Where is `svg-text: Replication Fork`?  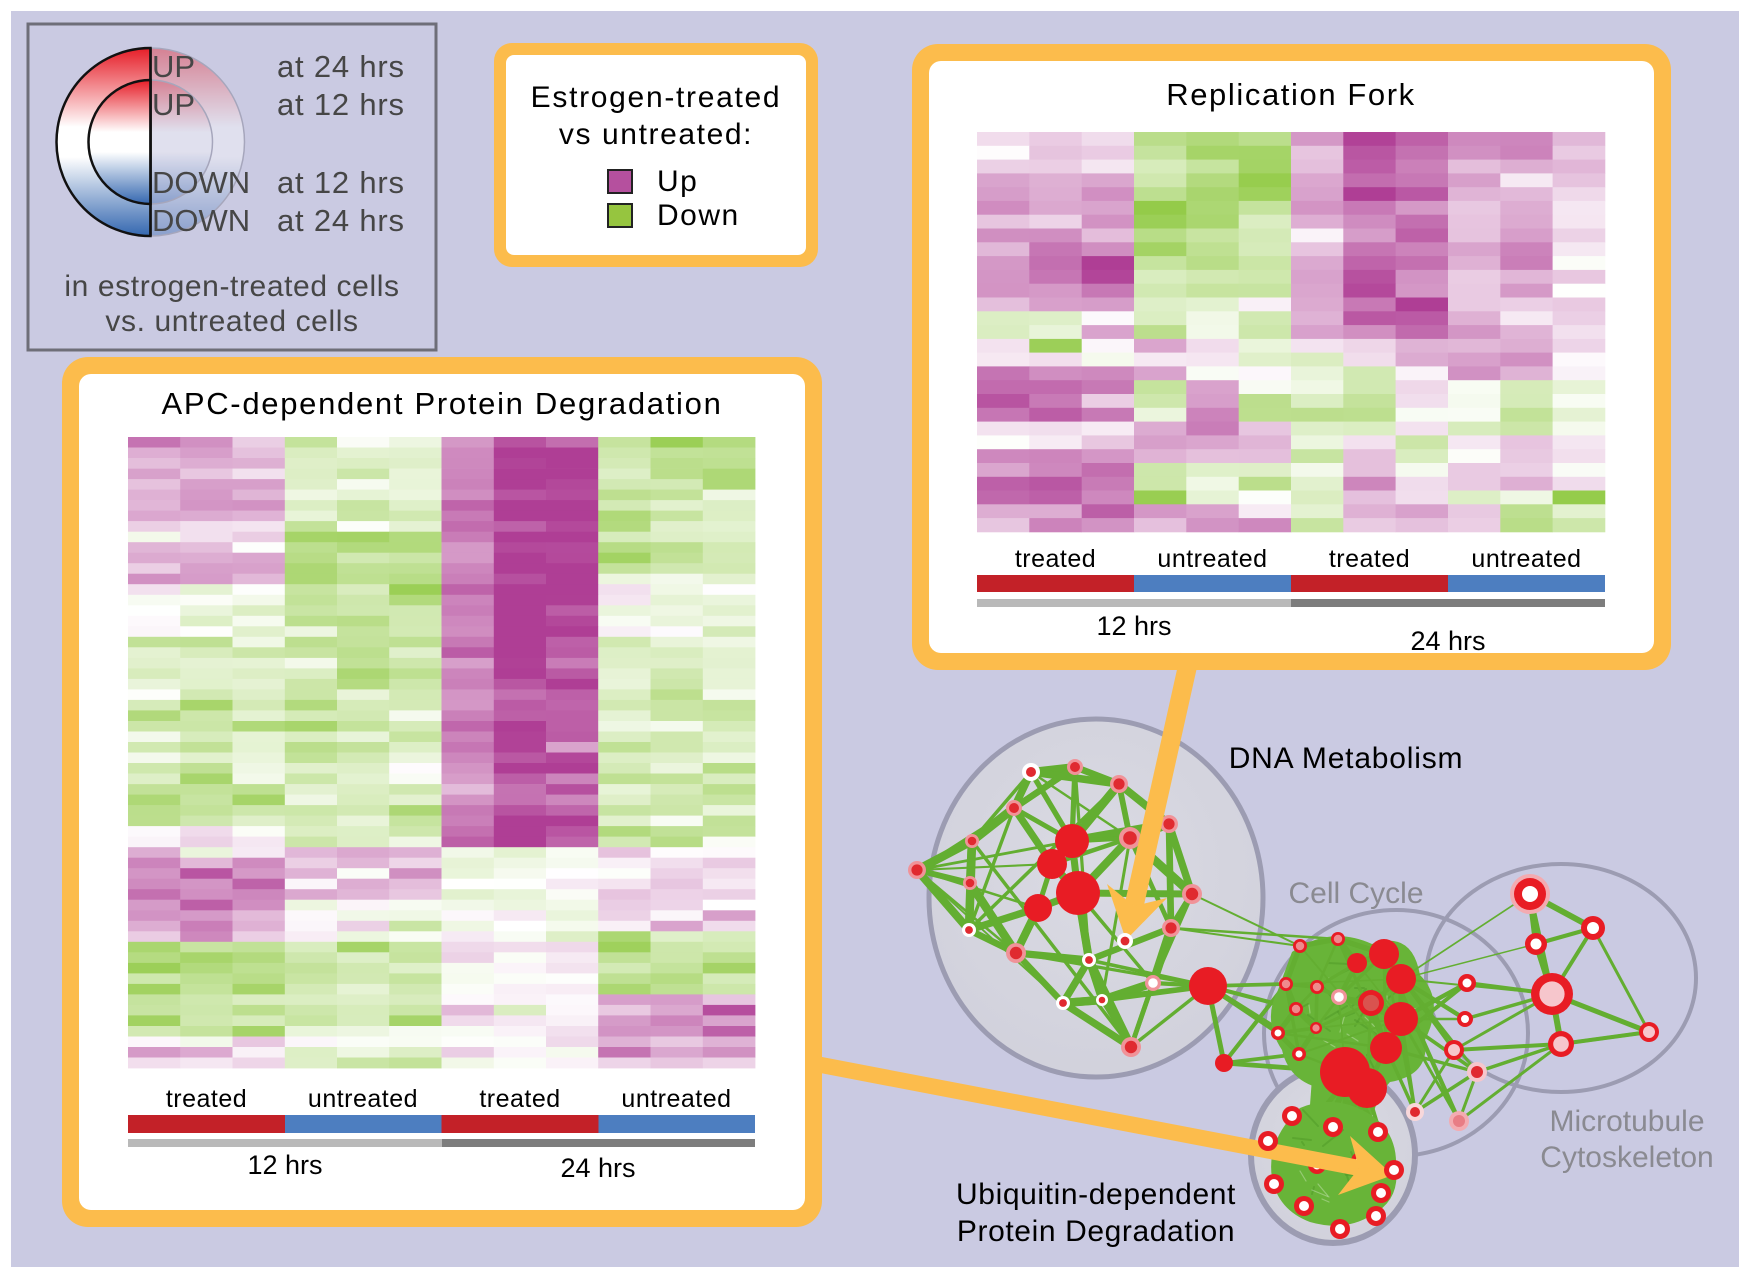 svg-text: Replication Fork is located at coordinates (1291, 94).